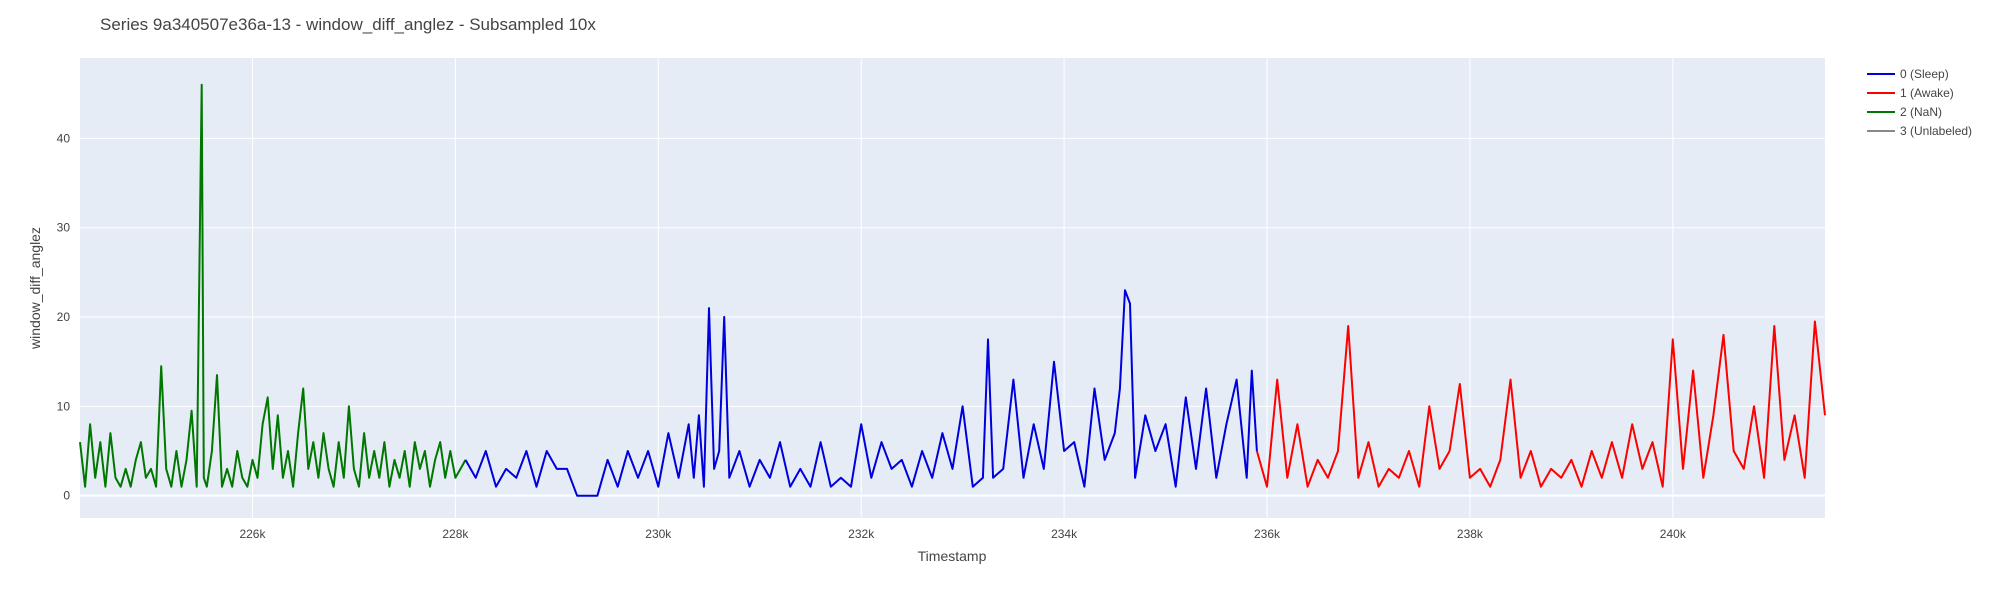 The image size is (2000, 605). I want to click on legend: 0 (Sleep) 1 (Awake) 2 (NaN) 3 (Unlabeled), so click(1919, 102).